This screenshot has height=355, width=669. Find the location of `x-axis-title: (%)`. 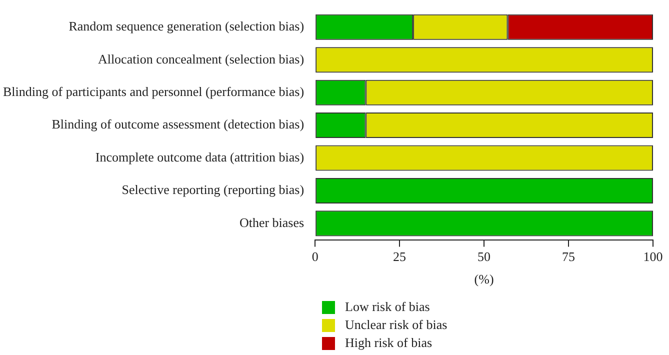

x-axis-title: (%) is located at coordinates (484, 279).